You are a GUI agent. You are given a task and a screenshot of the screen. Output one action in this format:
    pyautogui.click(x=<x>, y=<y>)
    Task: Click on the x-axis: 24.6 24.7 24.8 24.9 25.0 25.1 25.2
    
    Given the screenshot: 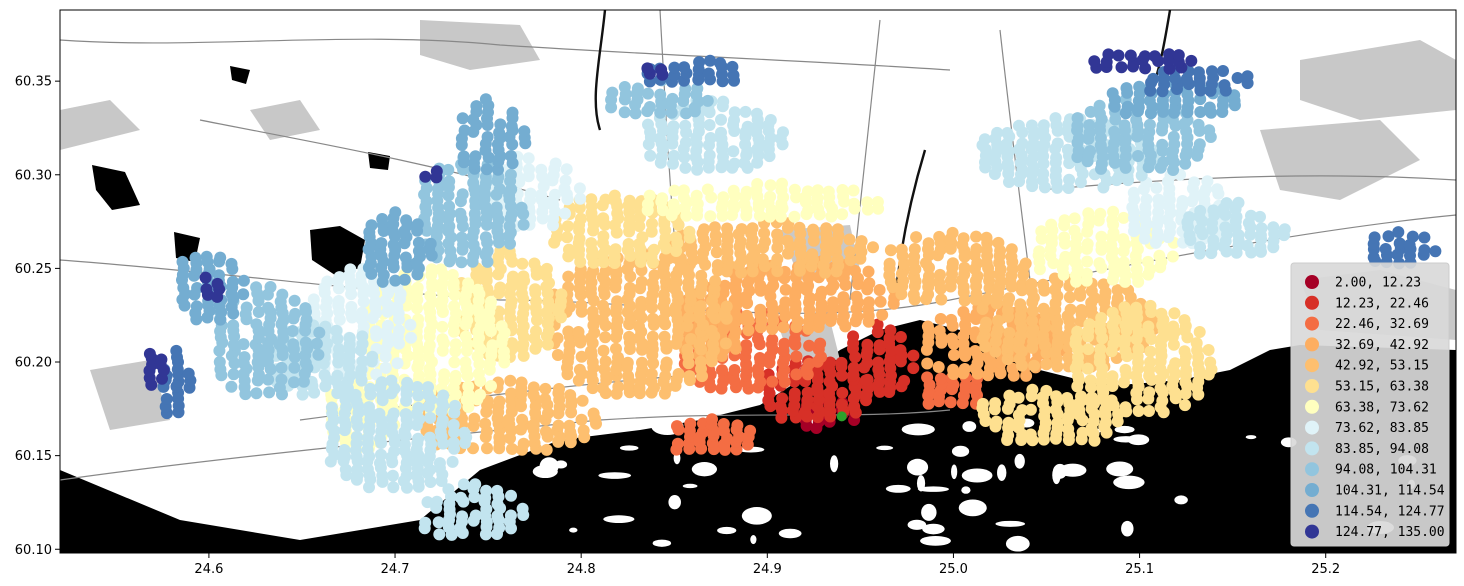 What is the action you would take?
    pyautogui.click(x=767, y=565)
    